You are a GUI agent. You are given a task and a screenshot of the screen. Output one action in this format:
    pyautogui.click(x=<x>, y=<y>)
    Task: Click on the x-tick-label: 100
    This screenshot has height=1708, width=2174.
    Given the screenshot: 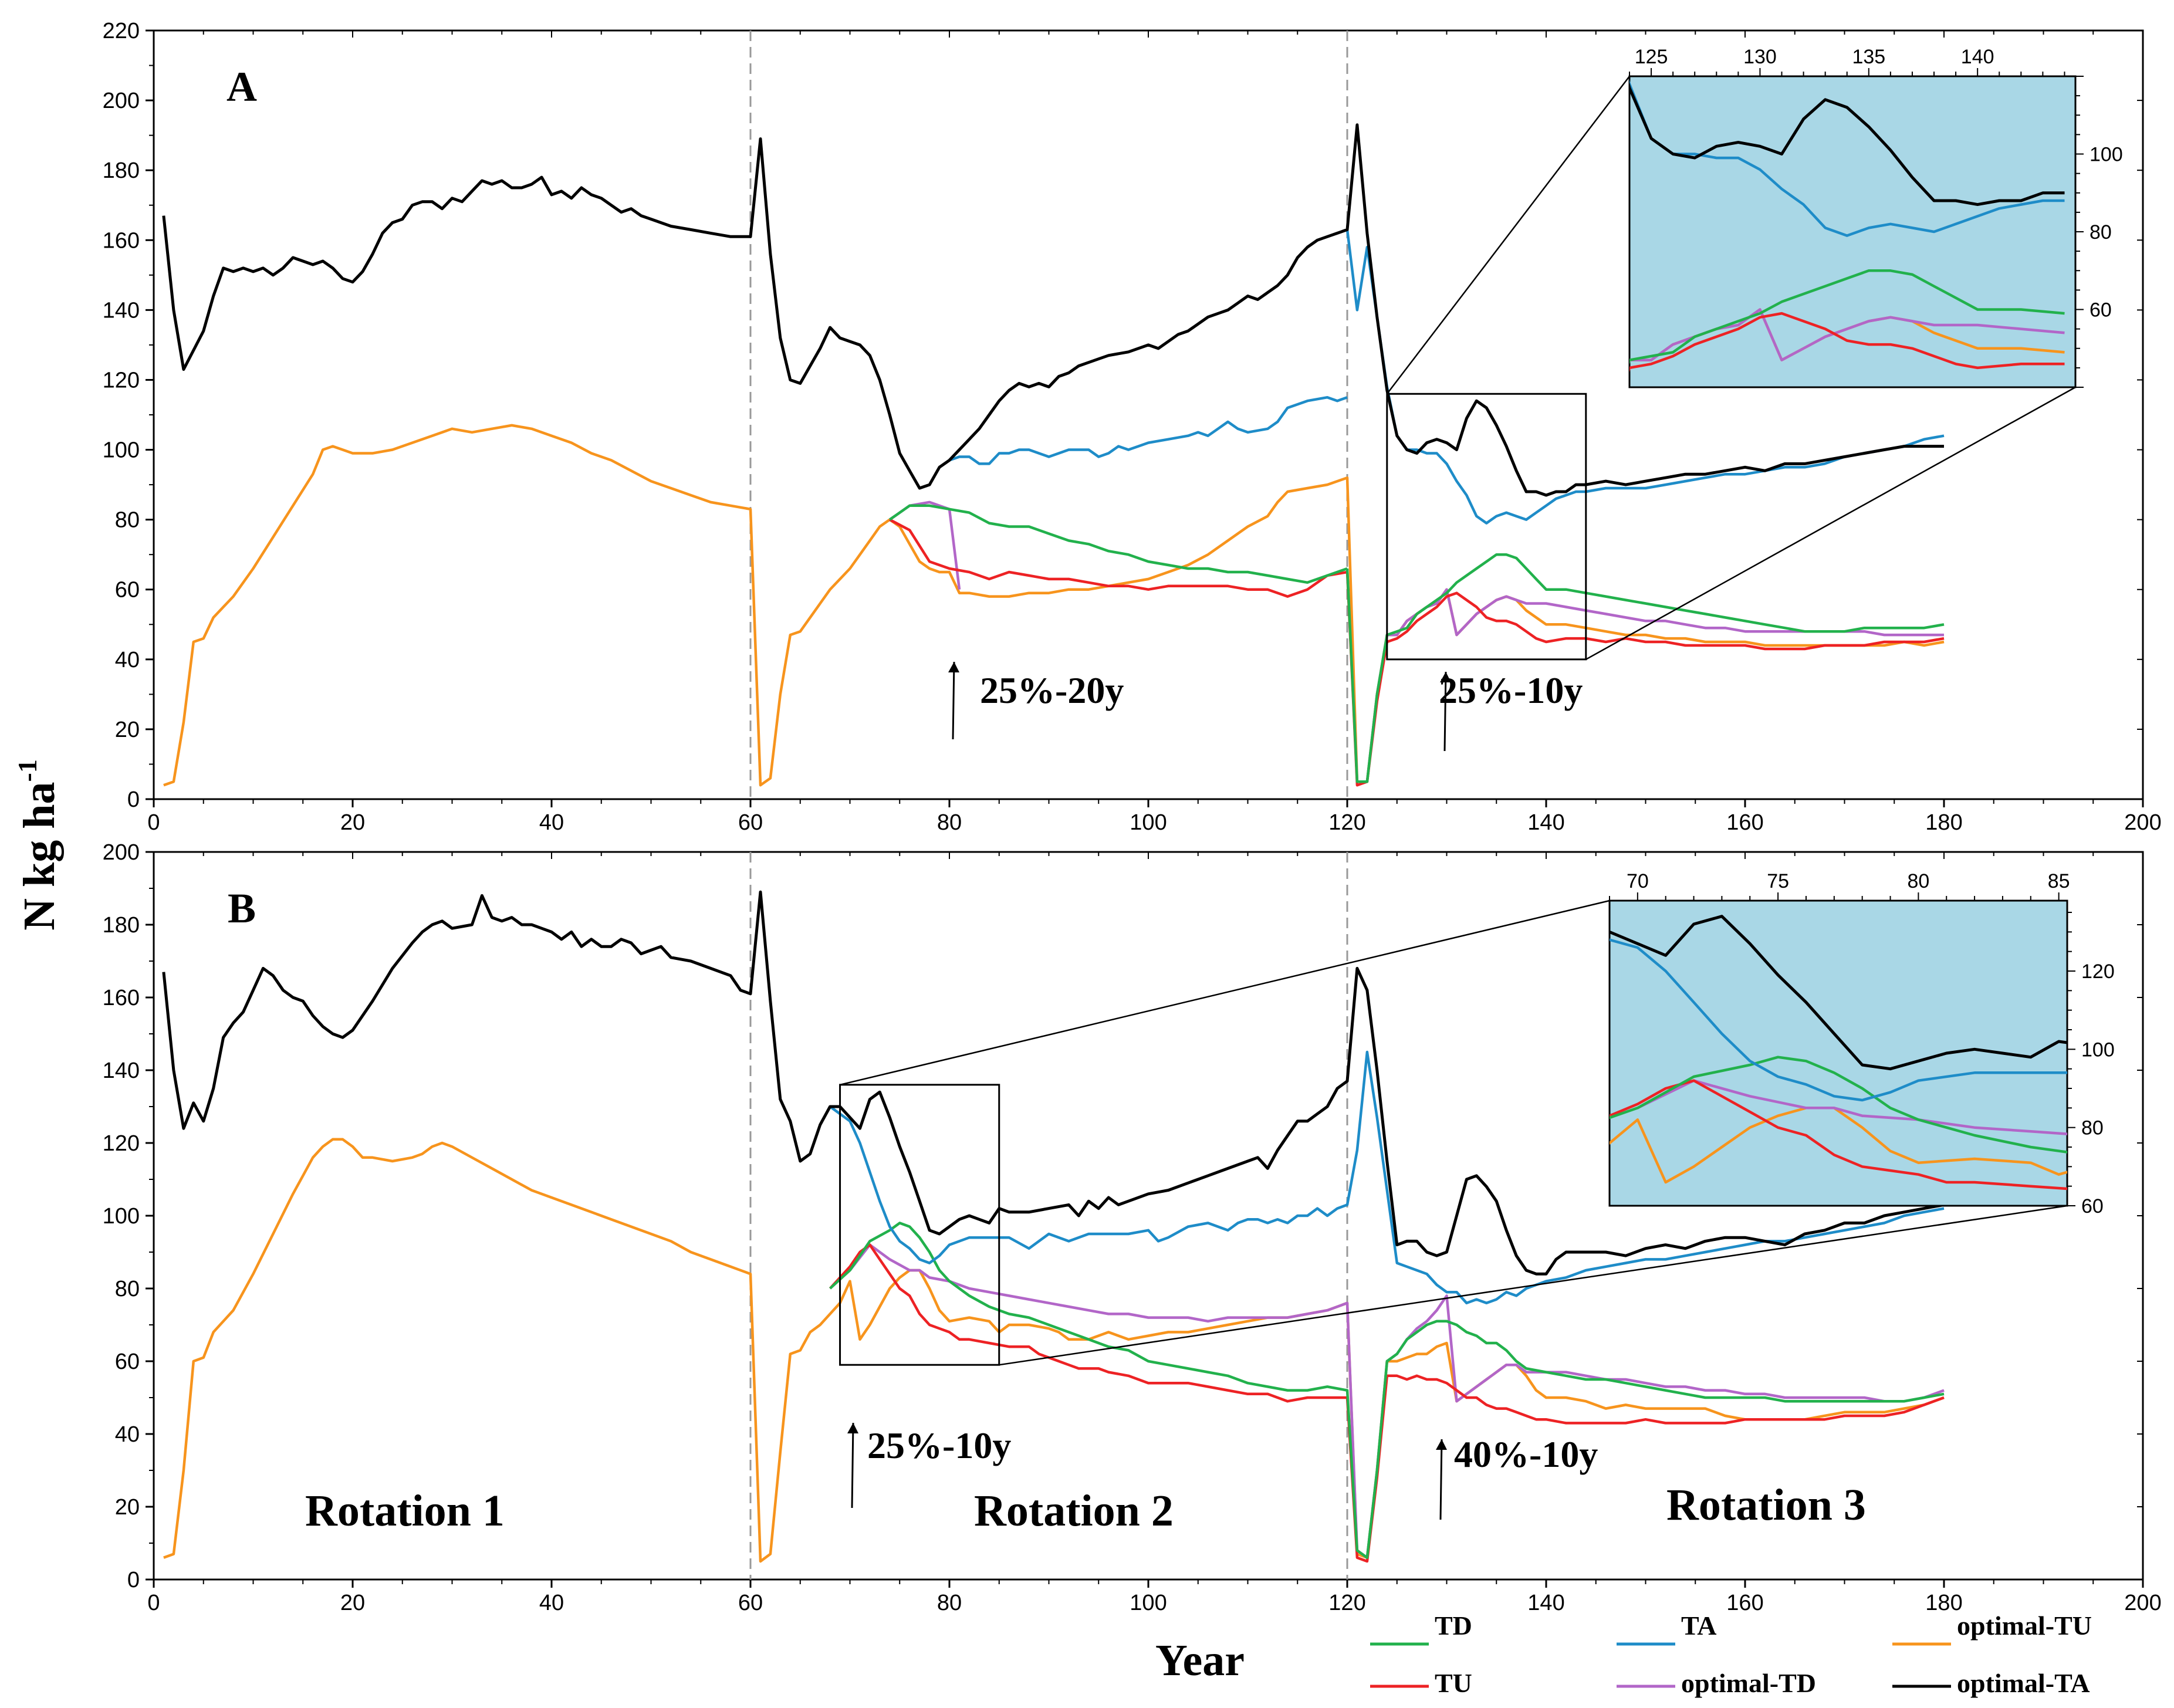 What is the action you would take?
    pyautogui.click(x=1148, y=823)
    